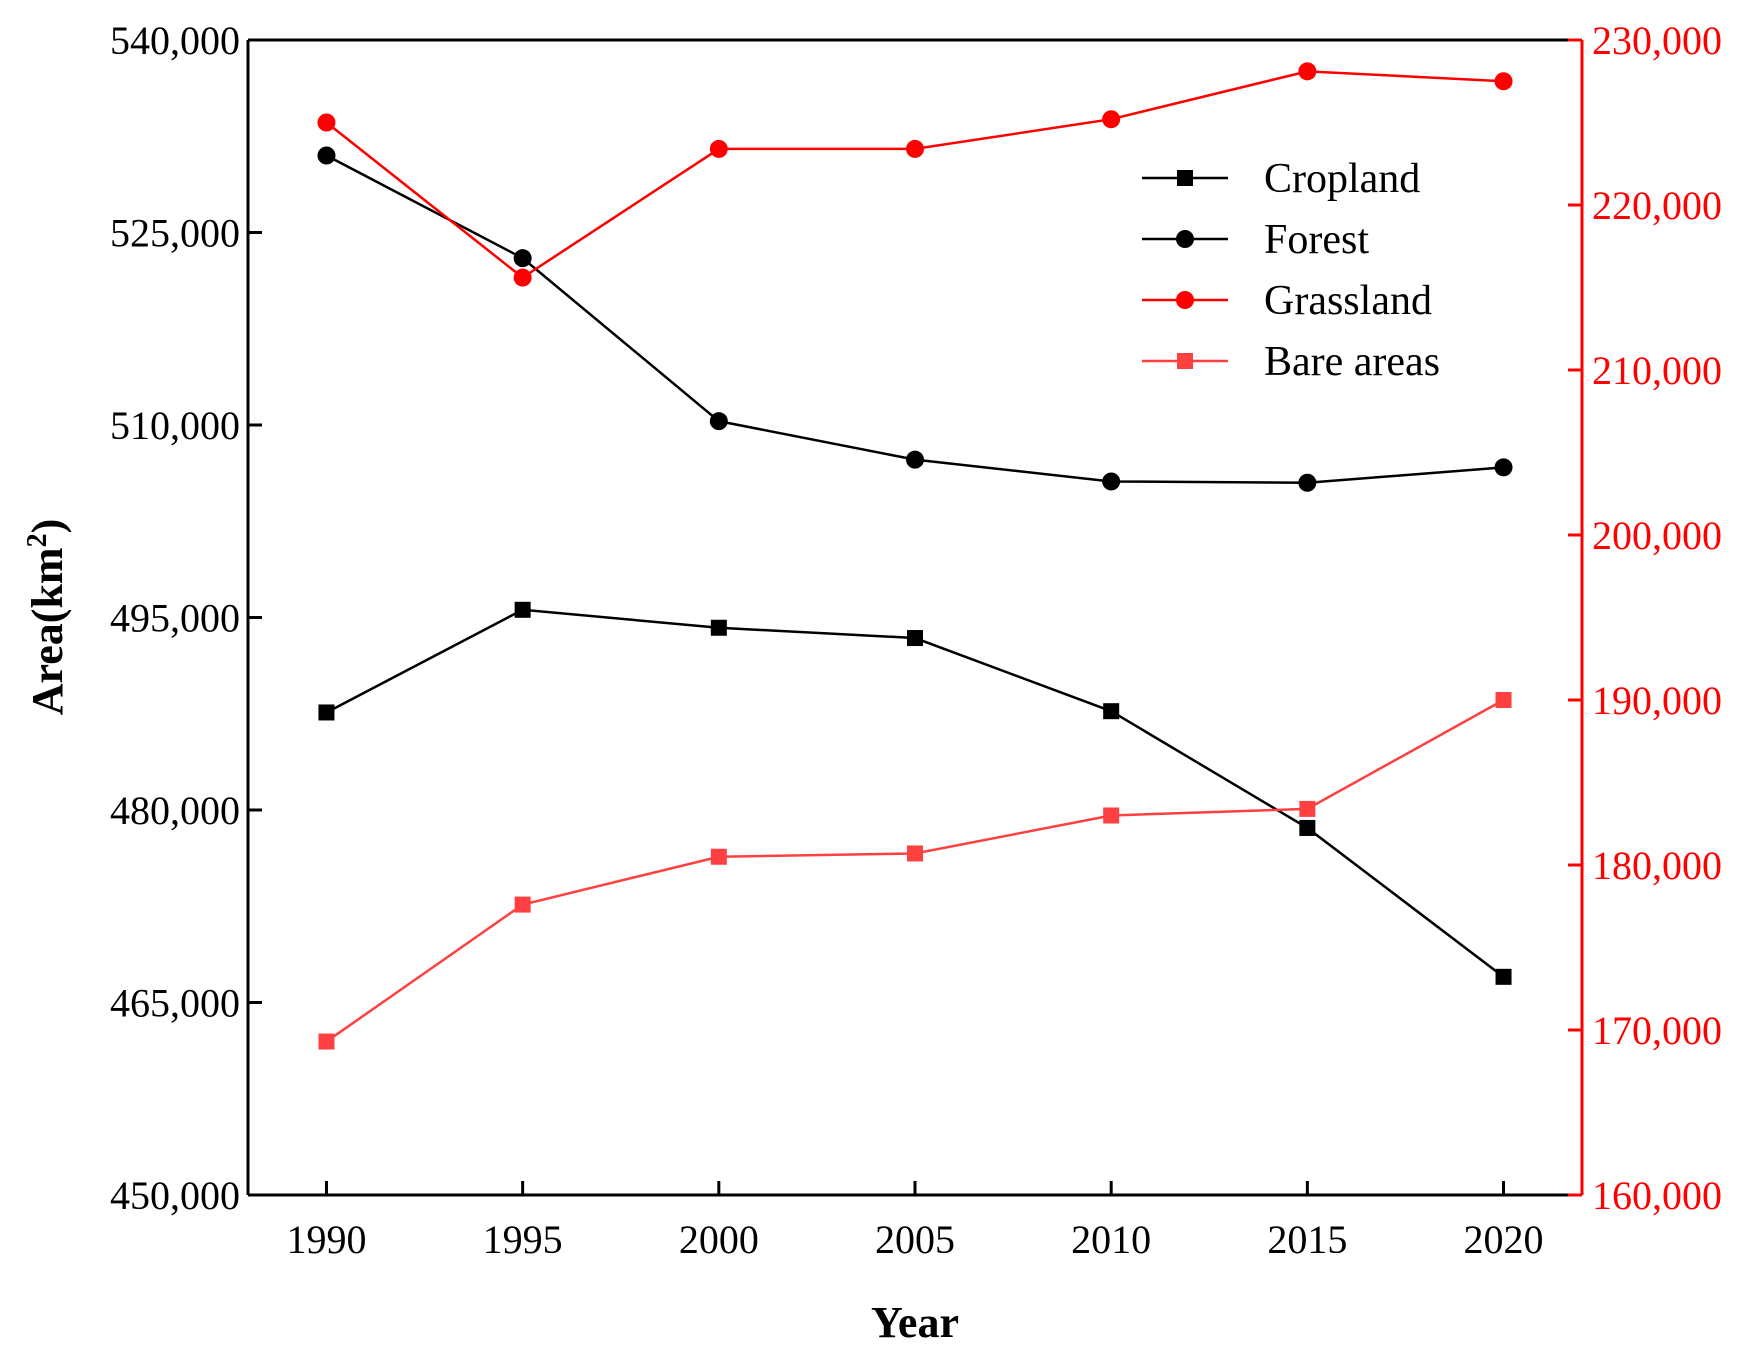 Image resolution: width=1759 pixels, height=1351 pixels. I want to click on y-right-tick-label: 160,000, so click(1657, 1195).